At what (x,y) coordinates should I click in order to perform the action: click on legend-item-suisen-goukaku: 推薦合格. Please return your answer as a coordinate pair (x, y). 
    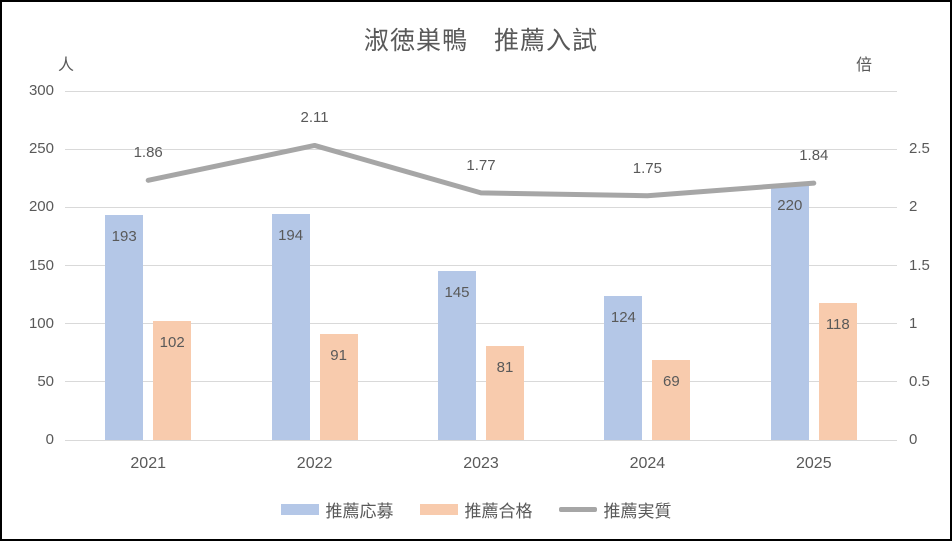
    Looking at the image, I should click on (476, 509).